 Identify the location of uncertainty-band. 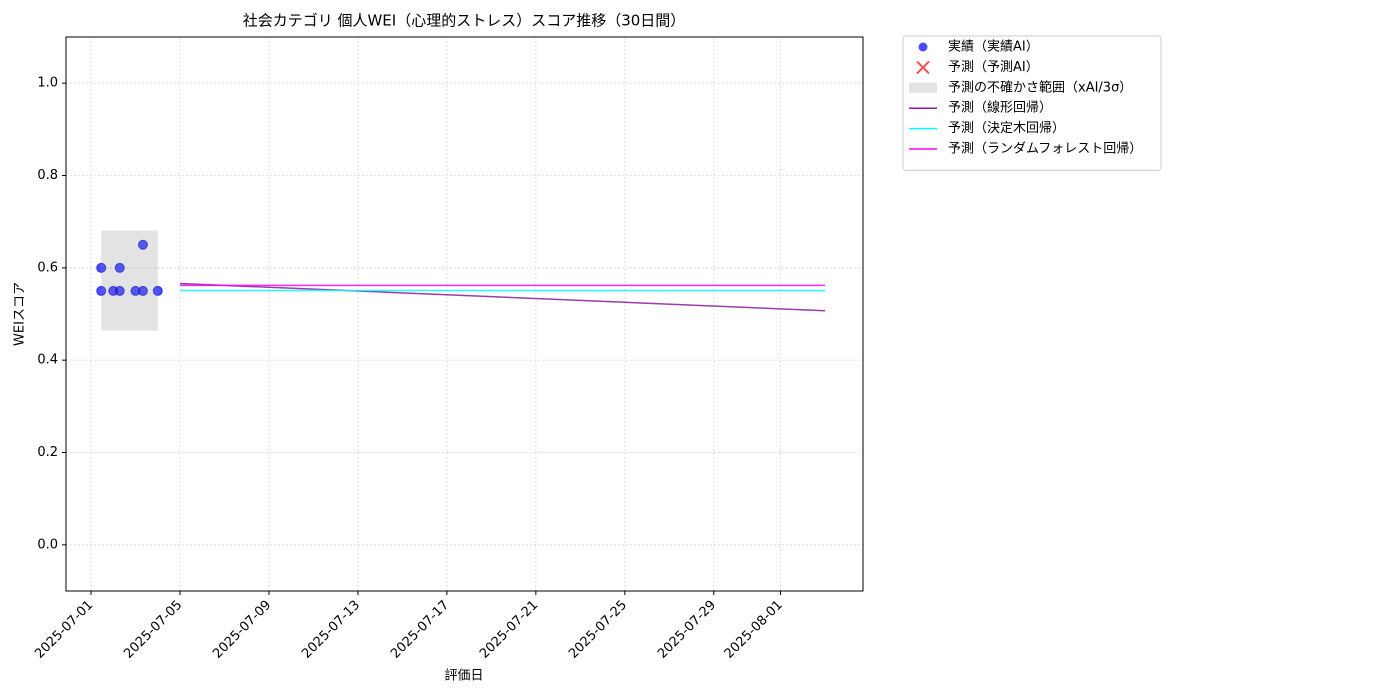
(129, 280).